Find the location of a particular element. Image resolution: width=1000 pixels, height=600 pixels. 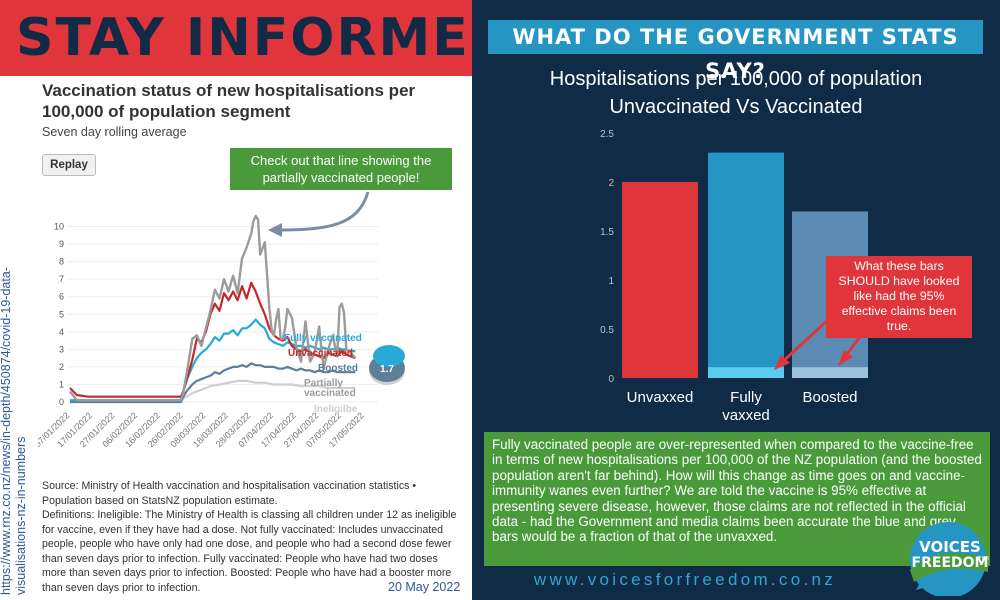

stay-informed-title: STAY INFORMED is located at coordinates (265, 38).